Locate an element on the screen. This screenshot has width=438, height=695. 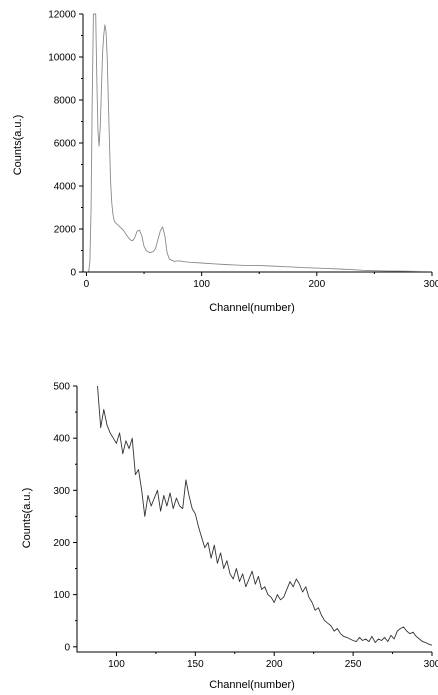
y-tick-label: 8000 is located at coordinates (65, 101).